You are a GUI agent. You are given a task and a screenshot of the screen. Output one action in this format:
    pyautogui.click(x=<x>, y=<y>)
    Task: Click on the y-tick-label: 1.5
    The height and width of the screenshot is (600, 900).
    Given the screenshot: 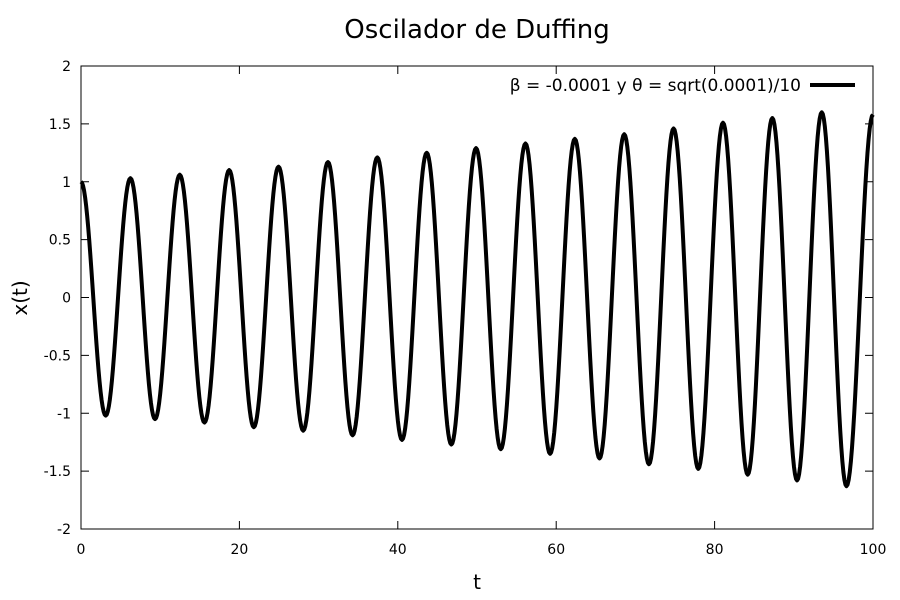 What is the action you would take?
    pyautogui.click(x=60, y=125)
    